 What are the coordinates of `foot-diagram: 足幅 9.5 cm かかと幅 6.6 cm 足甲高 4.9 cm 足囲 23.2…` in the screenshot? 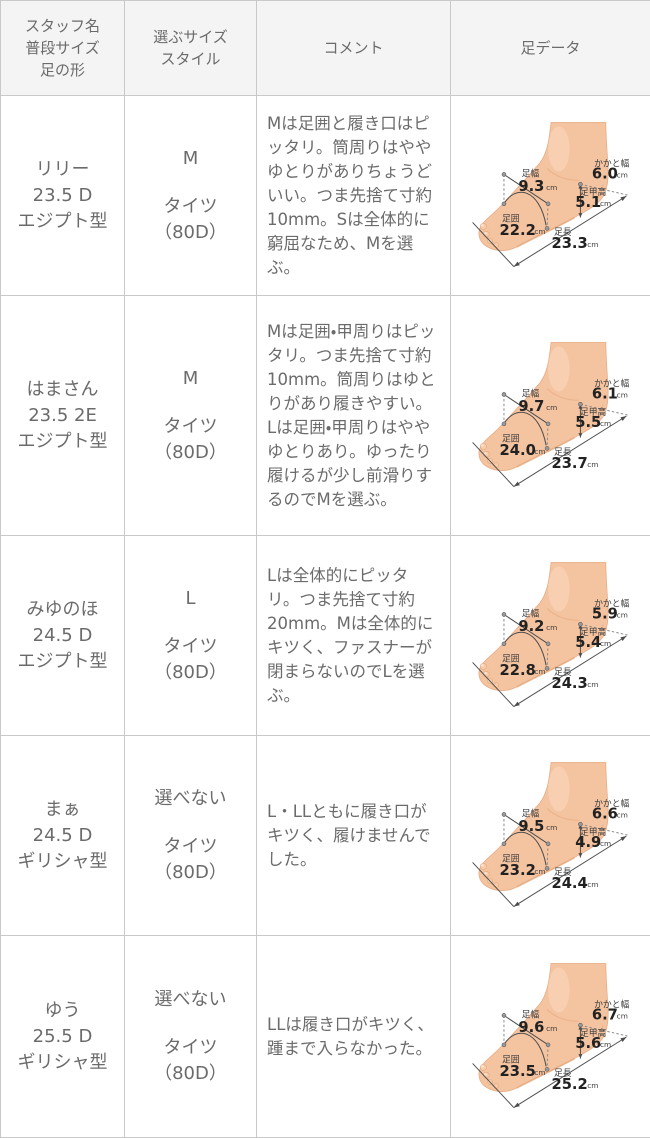 It's located at (551, 836).